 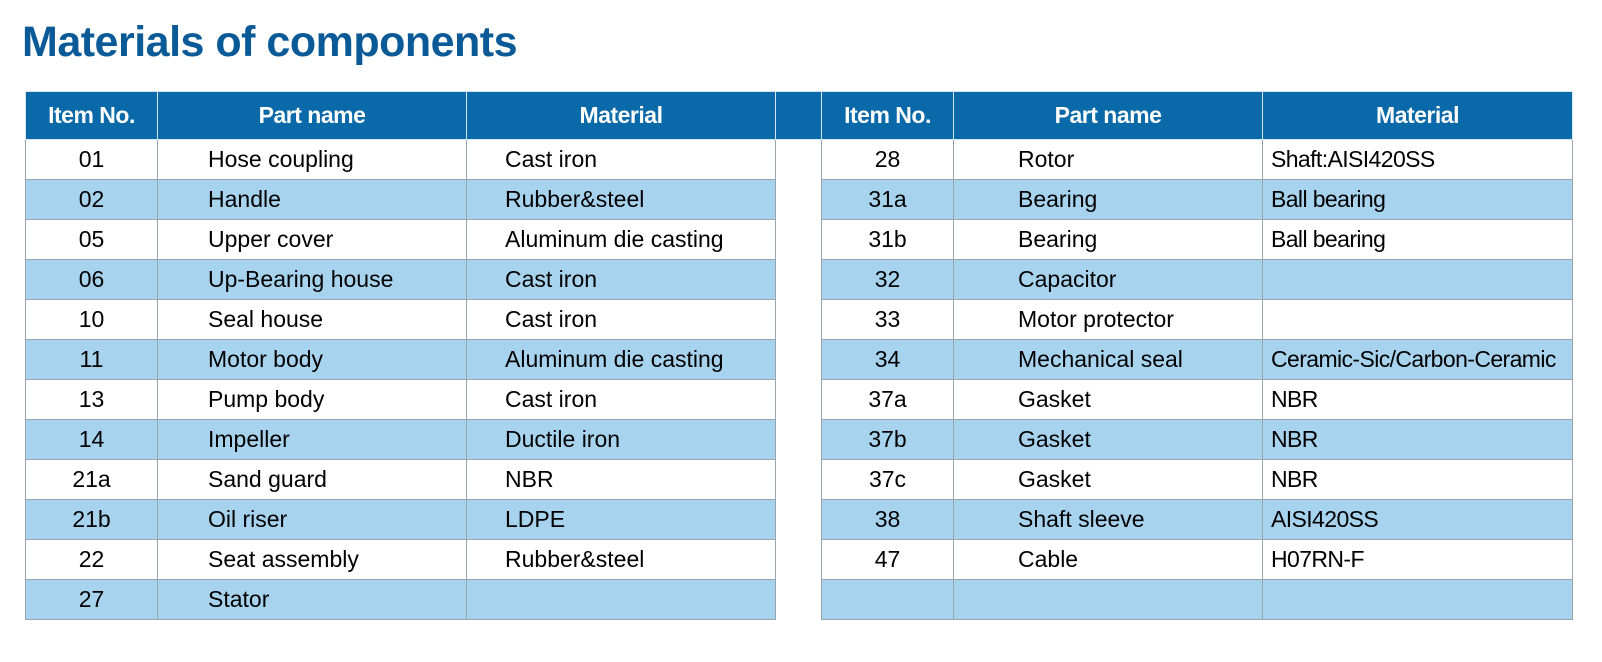 What do you see at coordinates (887, 115) in the screenshot?
I see `header-cell: Item No.` at bounding box center [887, 115].